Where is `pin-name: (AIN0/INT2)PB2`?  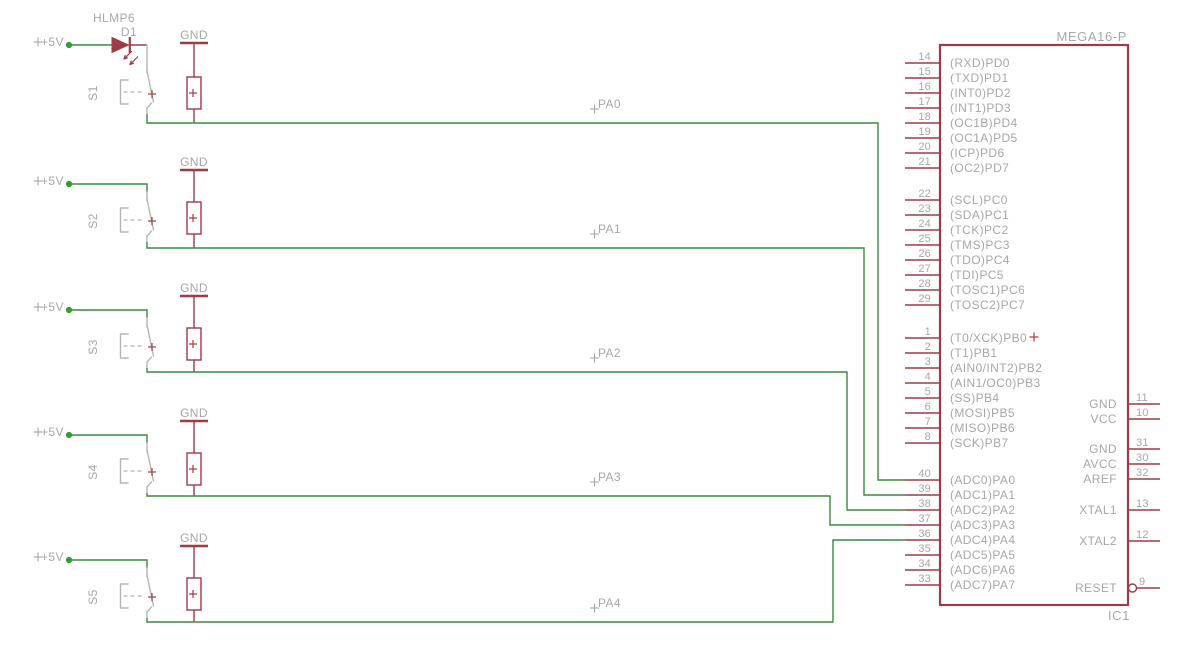 pin-name: (AIN0/INT2)PB2 is located at coordinates (996, 368).